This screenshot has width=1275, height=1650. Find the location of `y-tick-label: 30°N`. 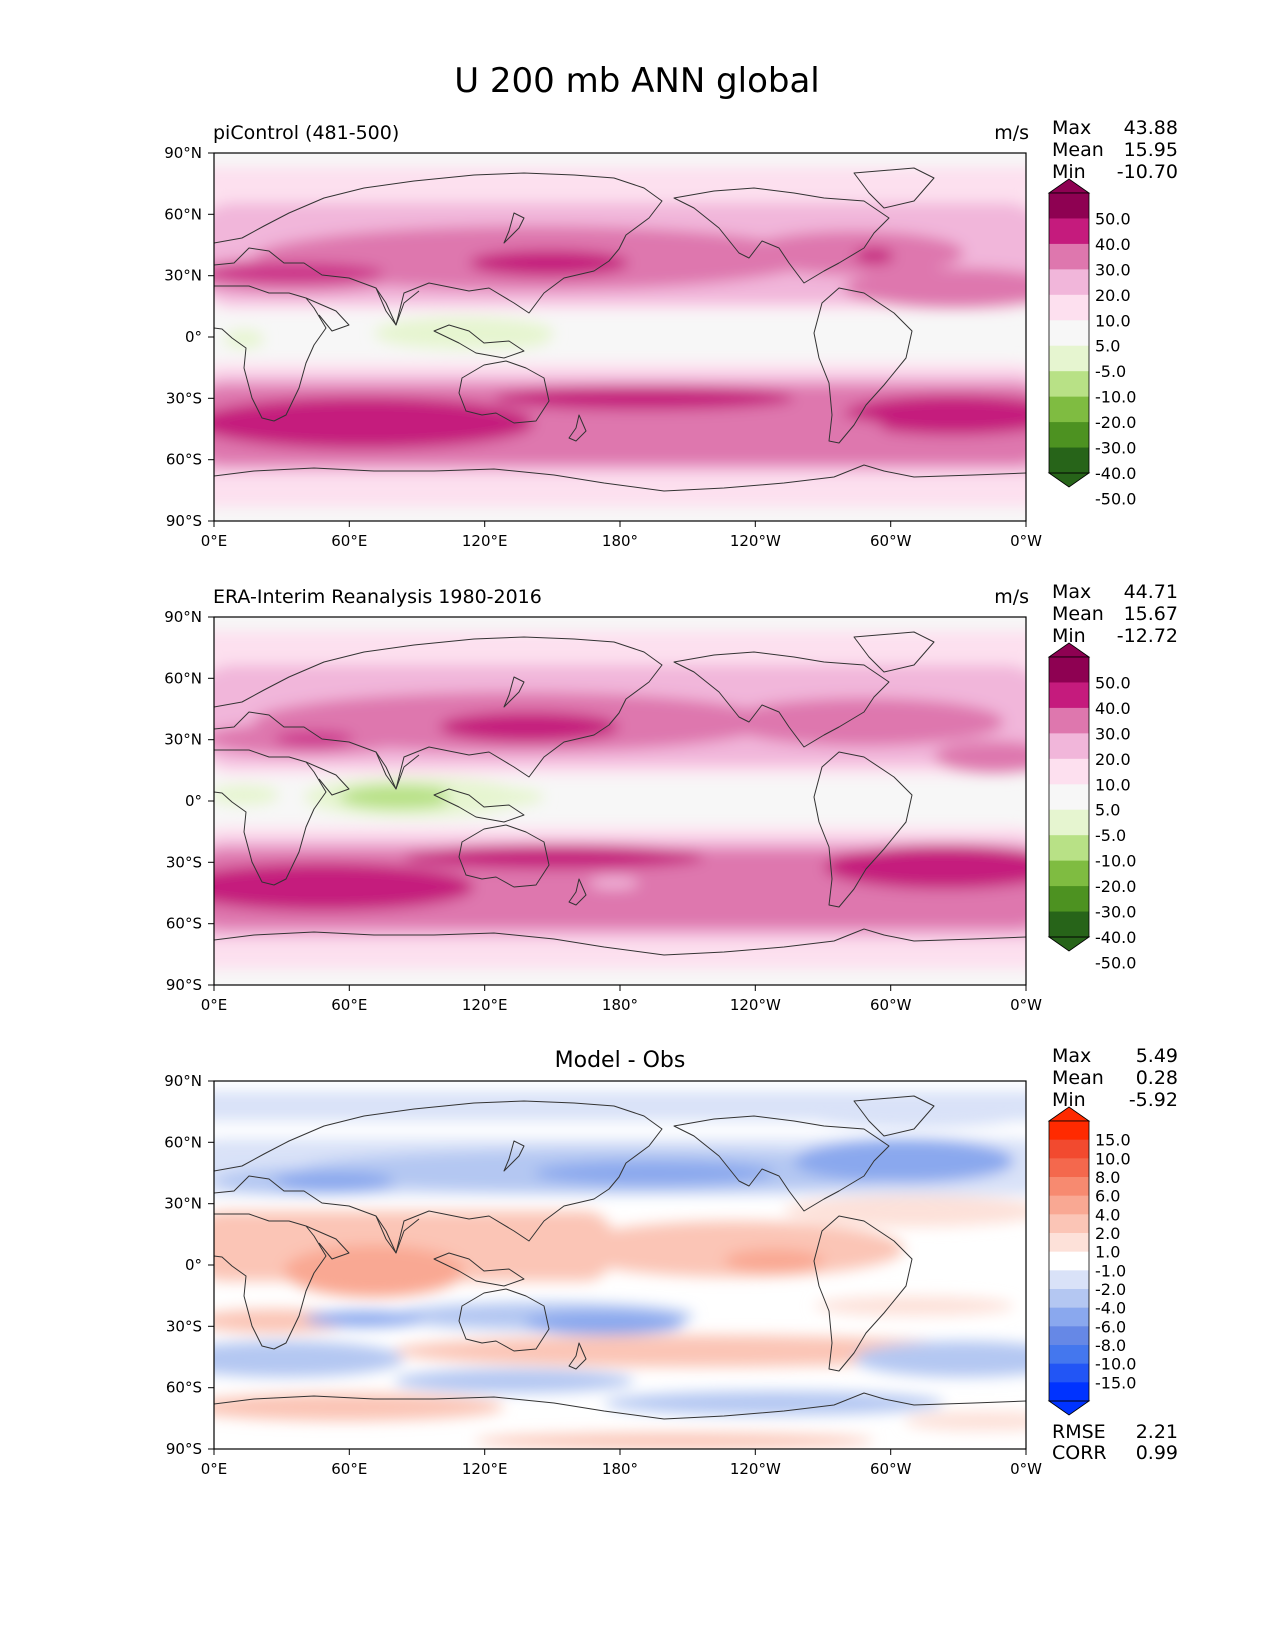

y-tick-label: 30°N is located at coordinates (183, 1204).